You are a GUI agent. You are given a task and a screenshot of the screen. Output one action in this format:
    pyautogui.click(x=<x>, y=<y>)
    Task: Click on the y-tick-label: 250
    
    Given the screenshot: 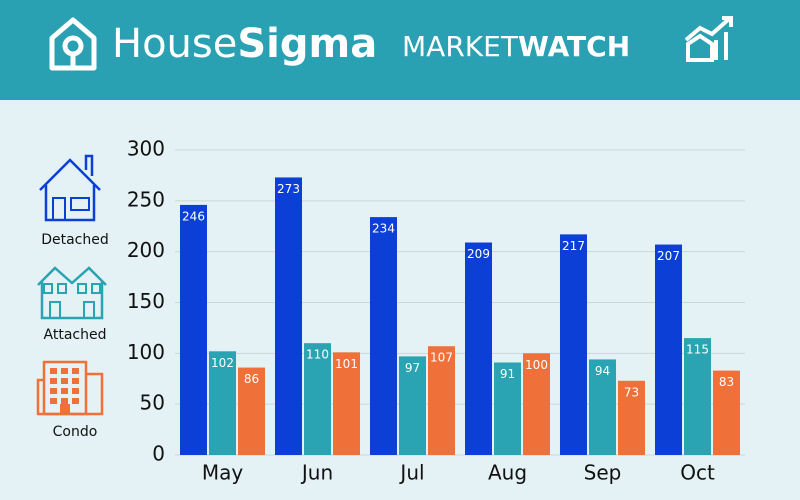 What is the action you would take?
    pyautogui.click(x=146, y=199)
    